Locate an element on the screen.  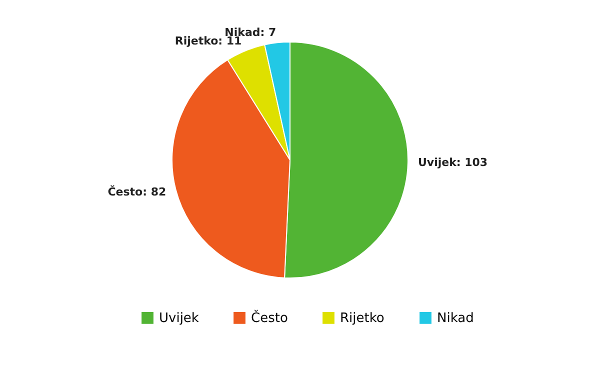
legend-label: Često is located at coordinates (269, 317).